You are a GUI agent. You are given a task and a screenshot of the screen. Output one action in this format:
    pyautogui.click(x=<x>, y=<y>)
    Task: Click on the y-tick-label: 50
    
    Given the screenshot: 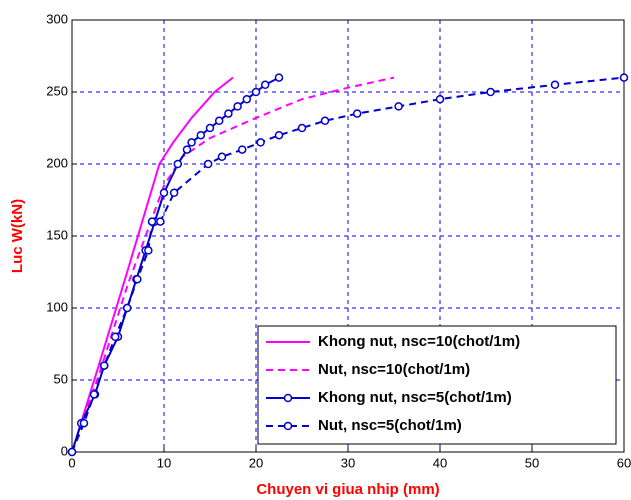 What is the action you would take?
    pyautogui.click(x=61, y=378)
    